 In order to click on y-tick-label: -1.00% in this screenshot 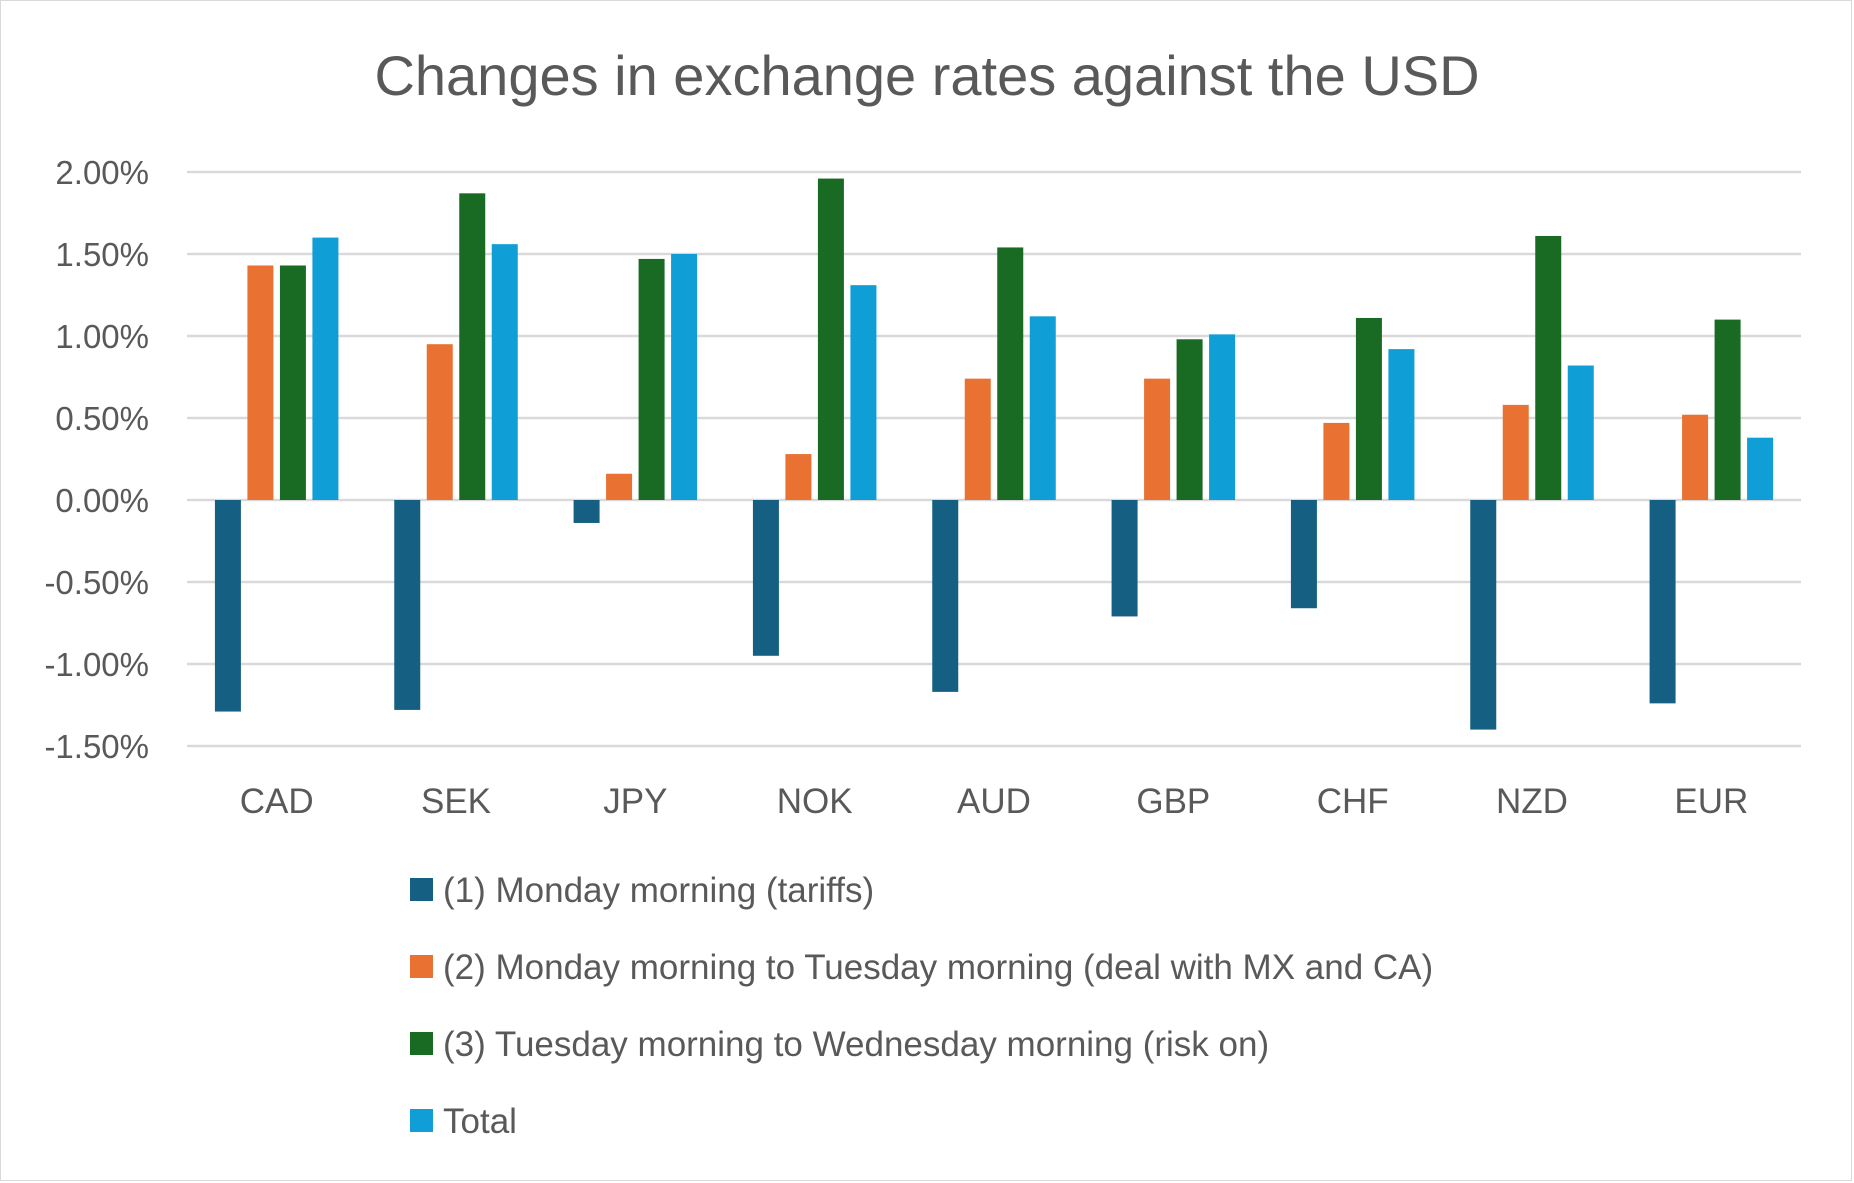, I will do `click(96, 664)`.